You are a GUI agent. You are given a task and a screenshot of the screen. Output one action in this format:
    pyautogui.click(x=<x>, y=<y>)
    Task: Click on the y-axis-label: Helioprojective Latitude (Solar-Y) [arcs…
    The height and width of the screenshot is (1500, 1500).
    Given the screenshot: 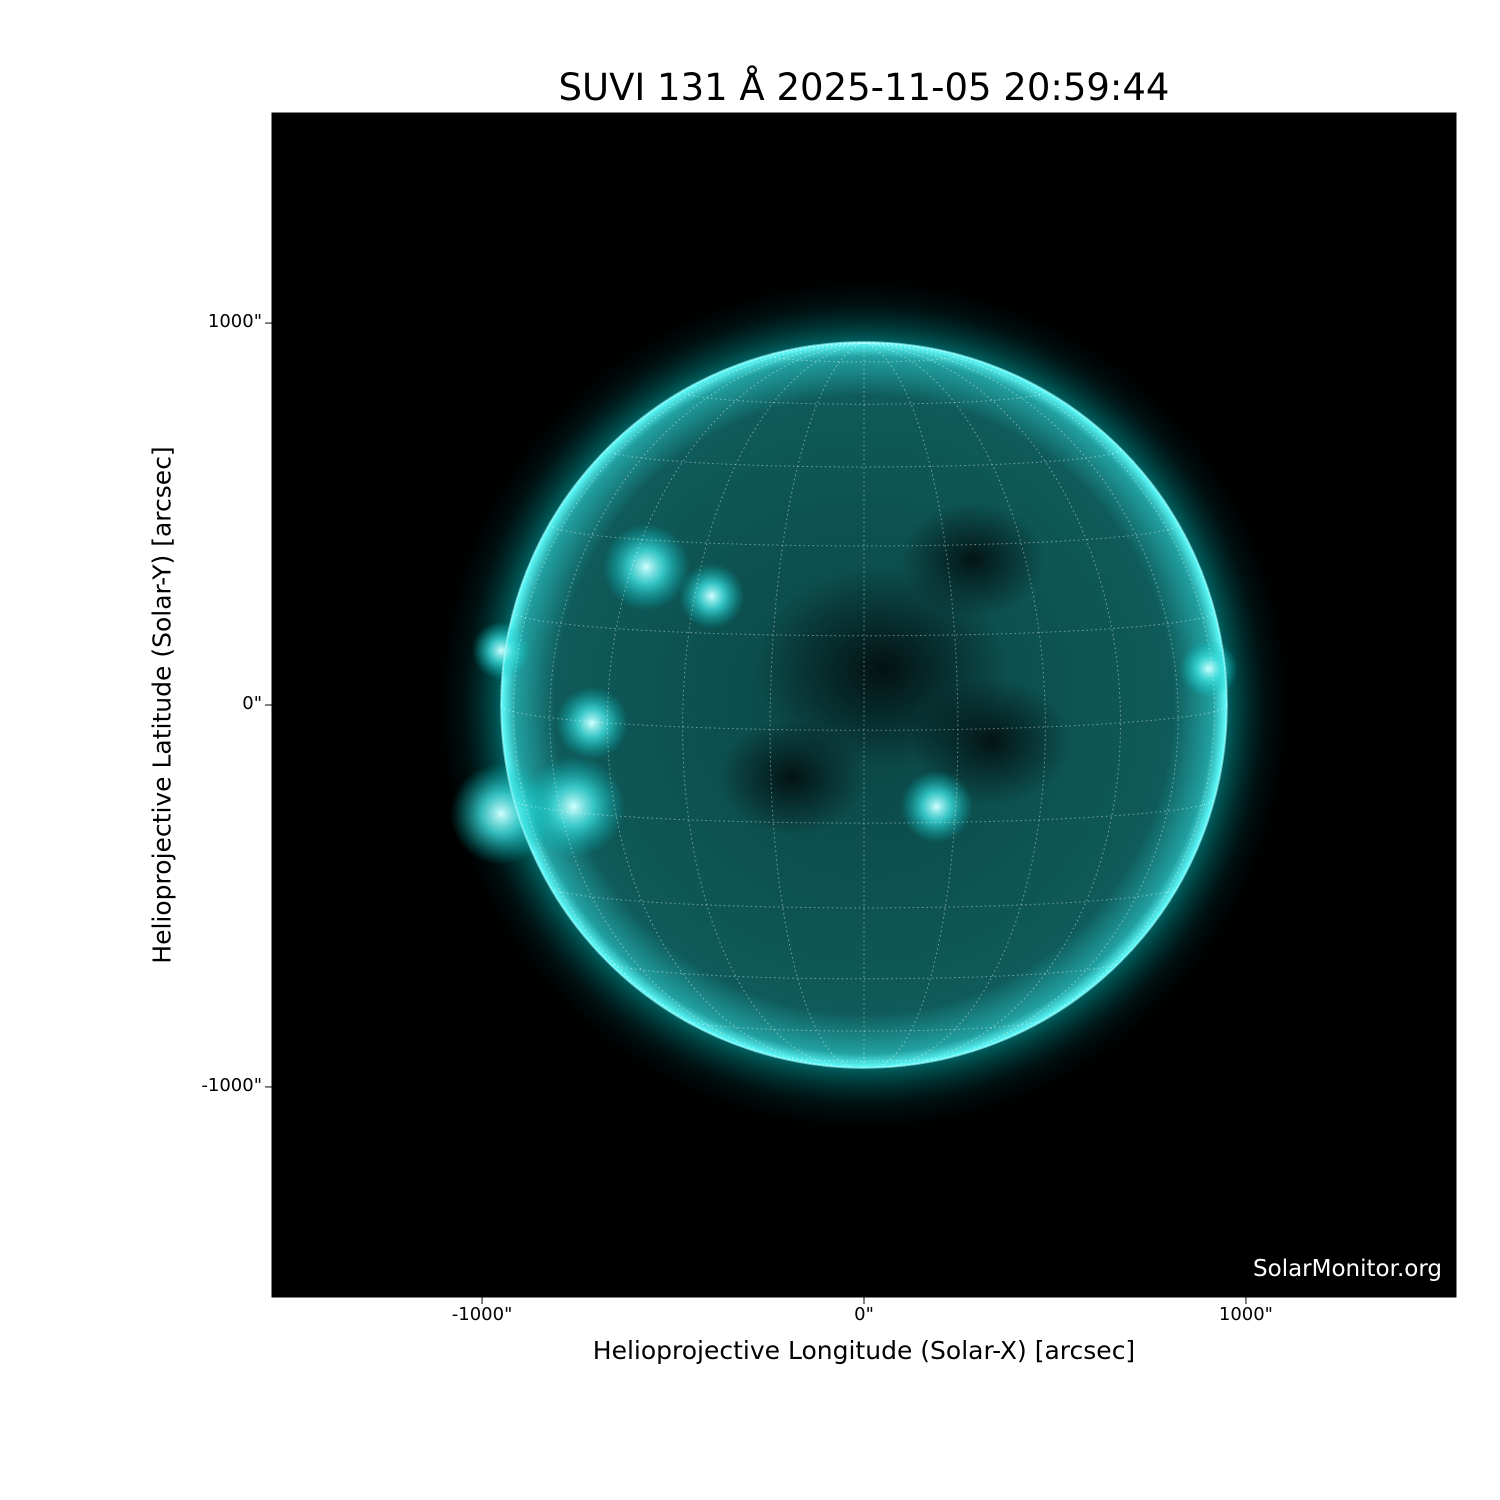 What is the action you would take?
    pyautogui.click(x=162, y=705)
    